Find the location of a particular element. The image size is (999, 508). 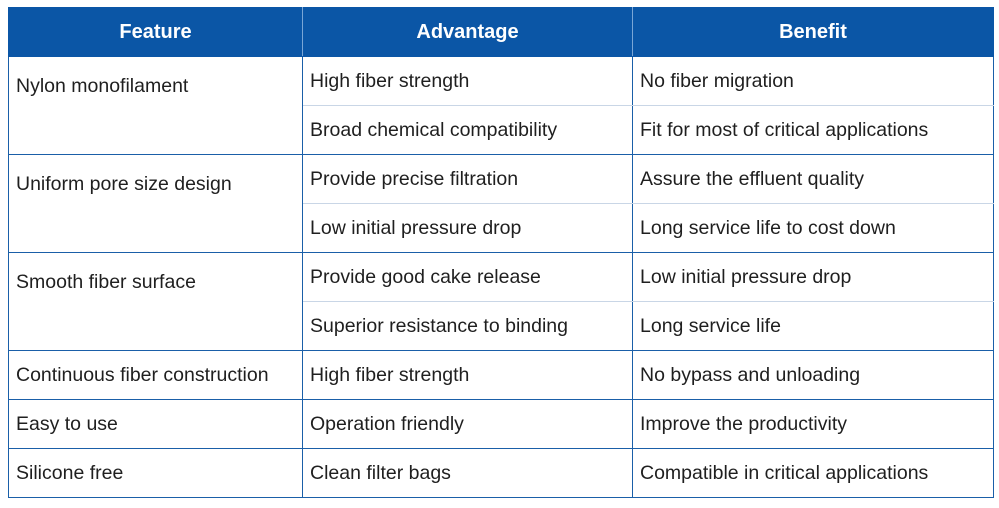

benefit-cell: Assure the effluent quality is located at coordinates (813, 179).